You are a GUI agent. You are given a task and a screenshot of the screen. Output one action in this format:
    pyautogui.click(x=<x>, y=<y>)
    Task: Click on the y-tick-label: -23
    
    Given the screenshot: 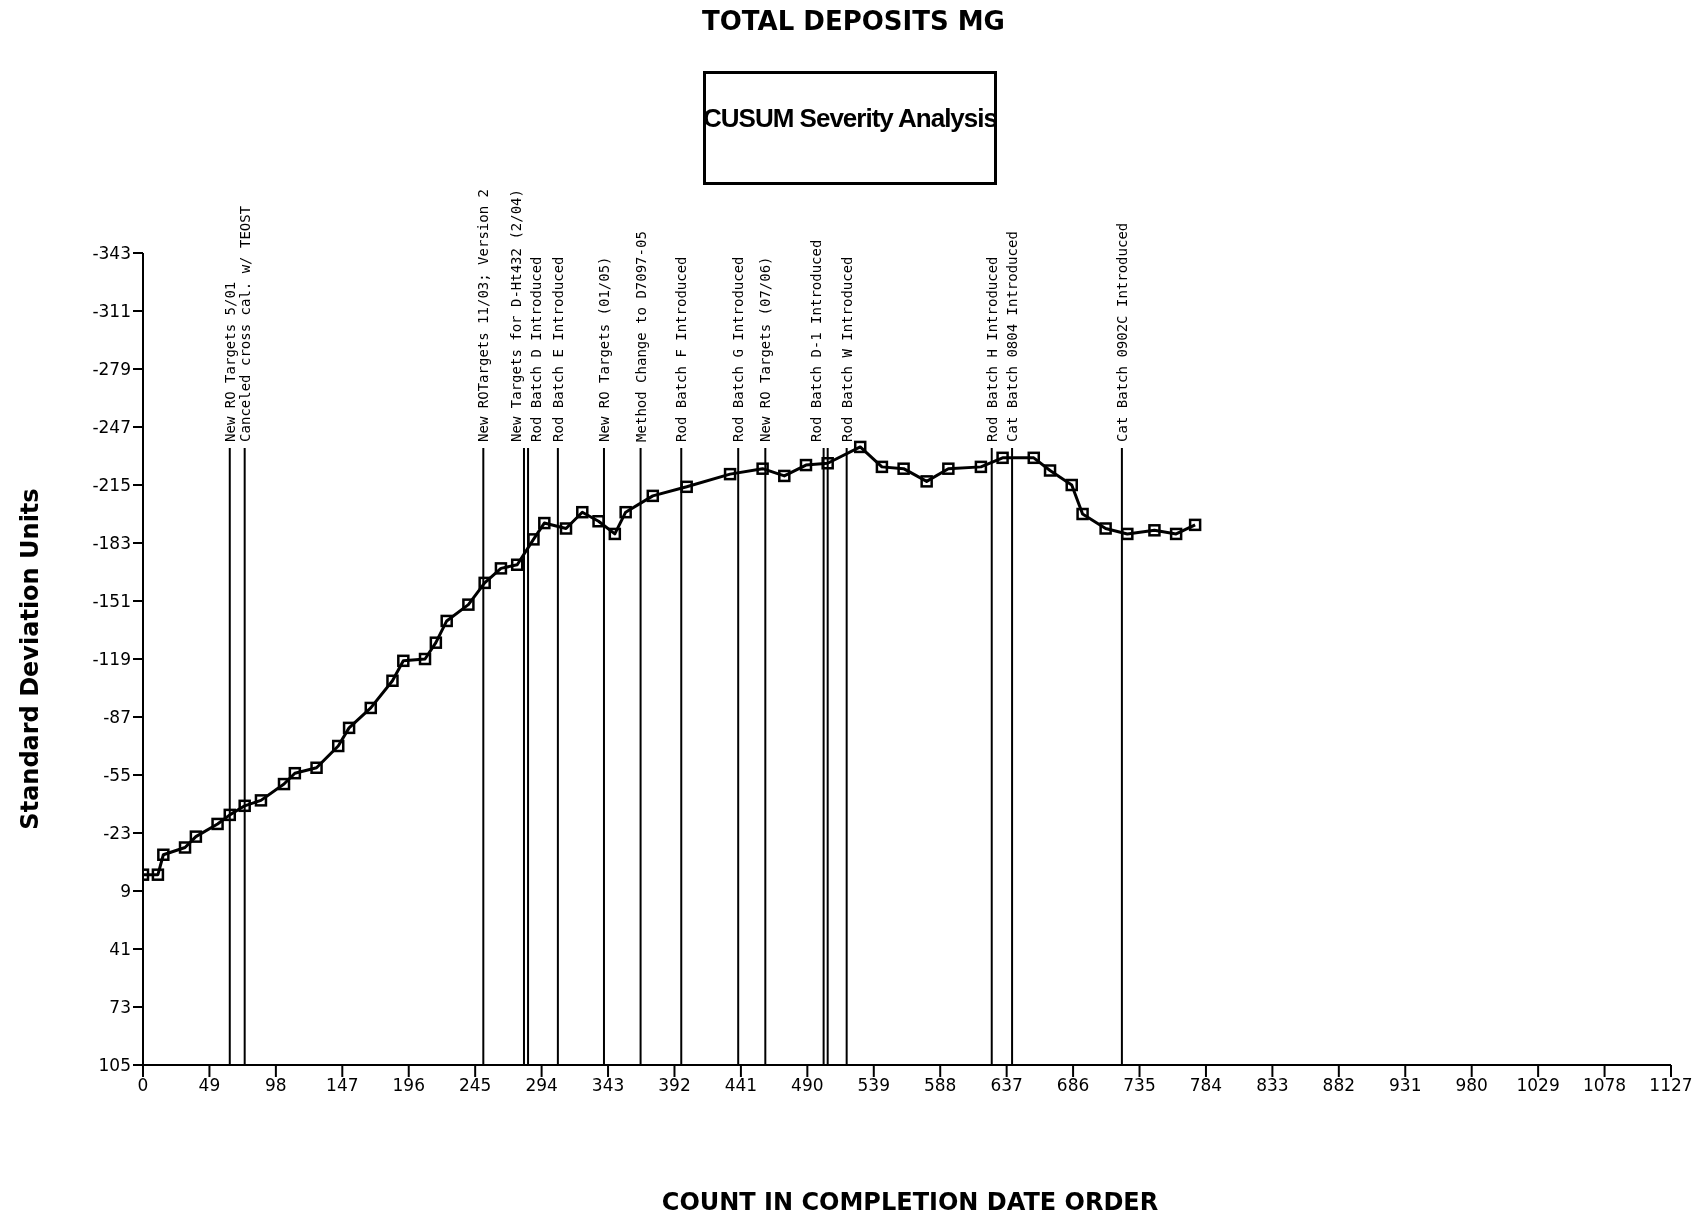 What is the action you would take?
    pyautogui.click(x=117, y=833)
    